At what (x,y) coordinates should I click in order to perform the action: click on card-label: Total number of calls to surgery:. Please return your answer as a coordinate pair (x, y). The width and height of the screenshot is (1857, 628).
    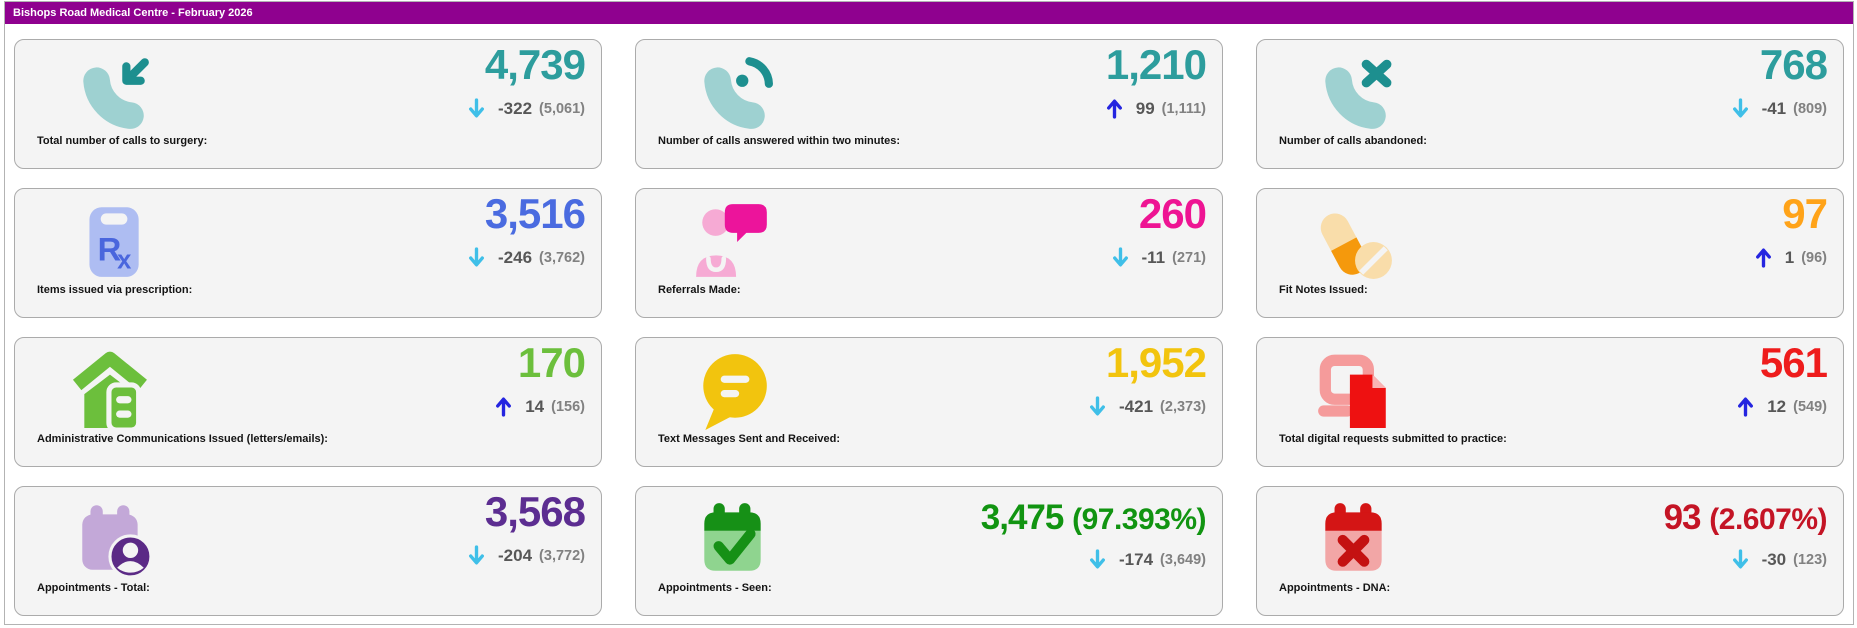
    Looking at the image, I should click on (122, 141).